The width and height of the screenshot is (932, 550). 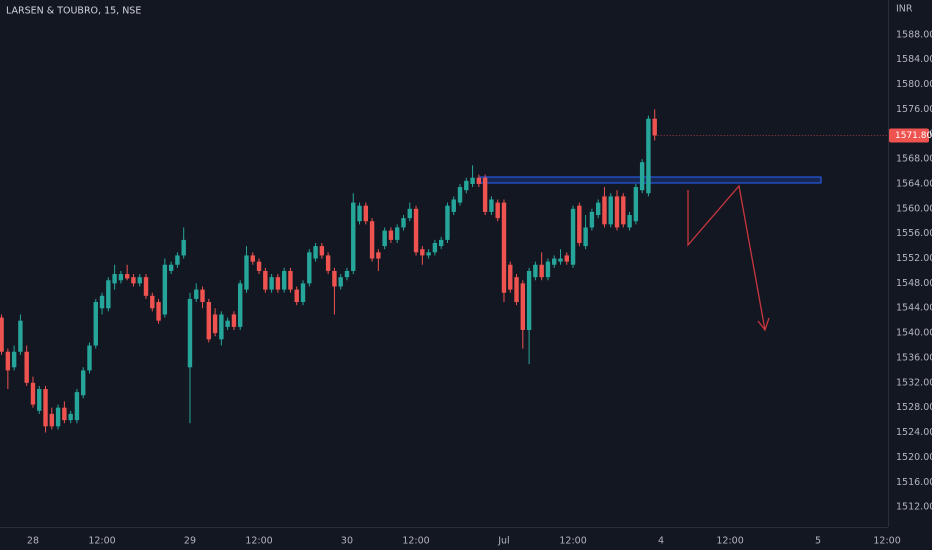 What do you see at coordinates (914, 34) in the screenshot?
I see `y-tick-label: 1588.00` at bounding box center [914, 34].